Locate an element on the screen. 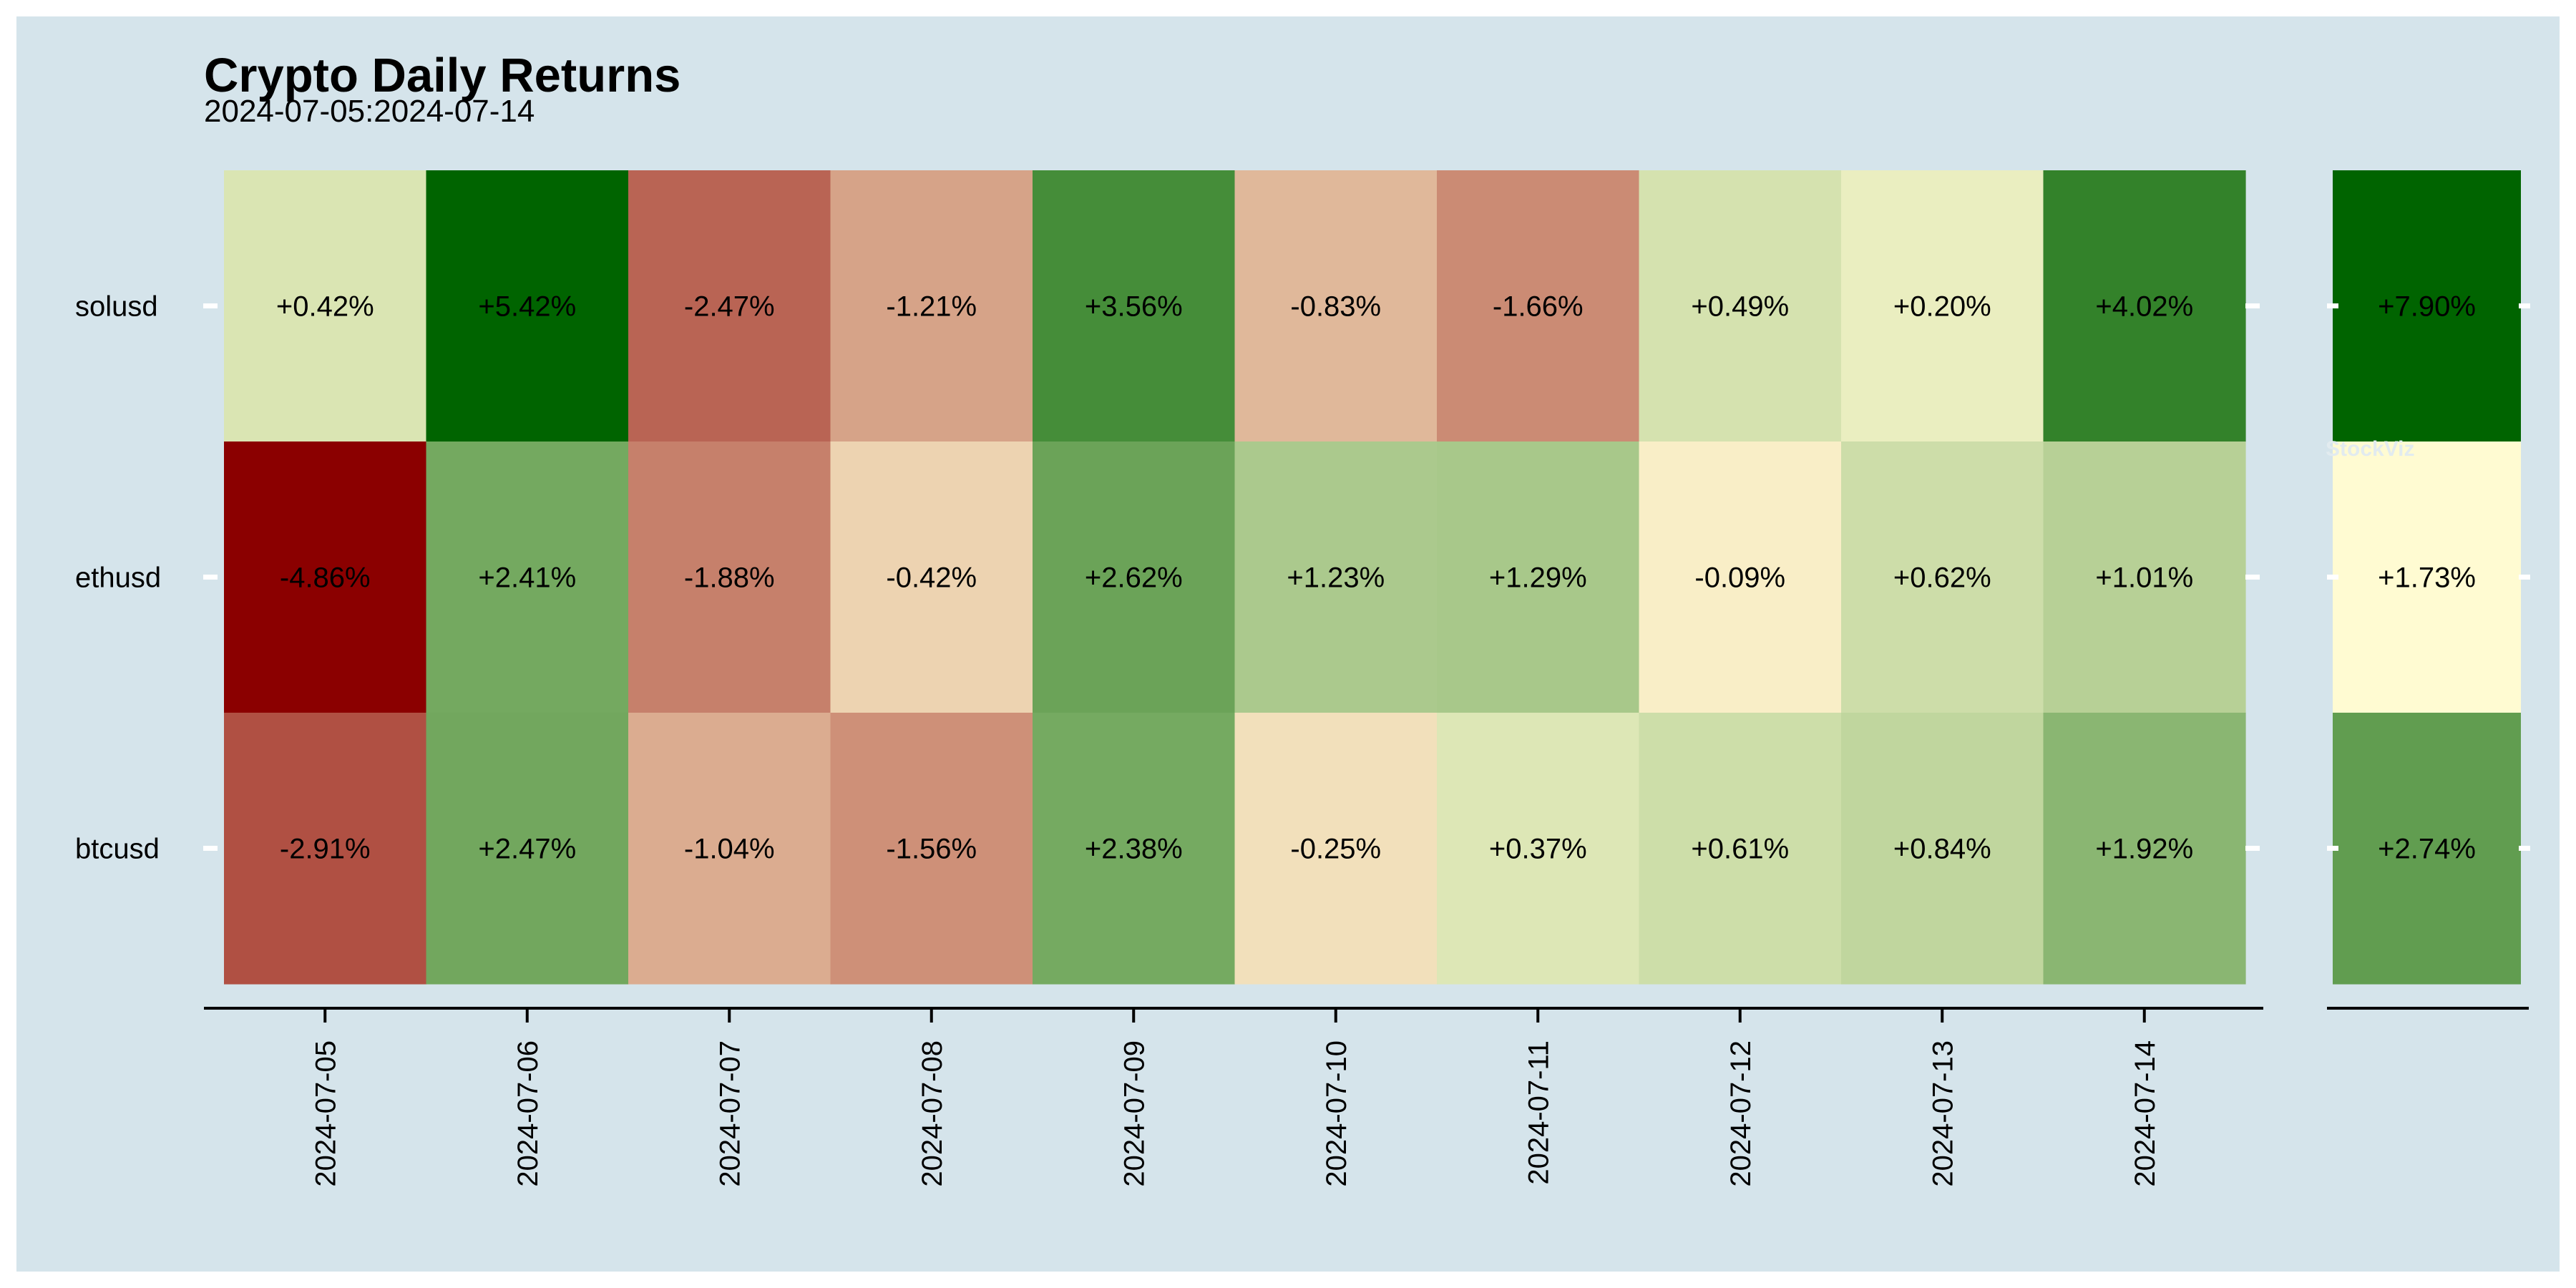 The image size is (2576, 1288). x-tick-label: 2024-07-06 is located at coordinates (528, 1113).